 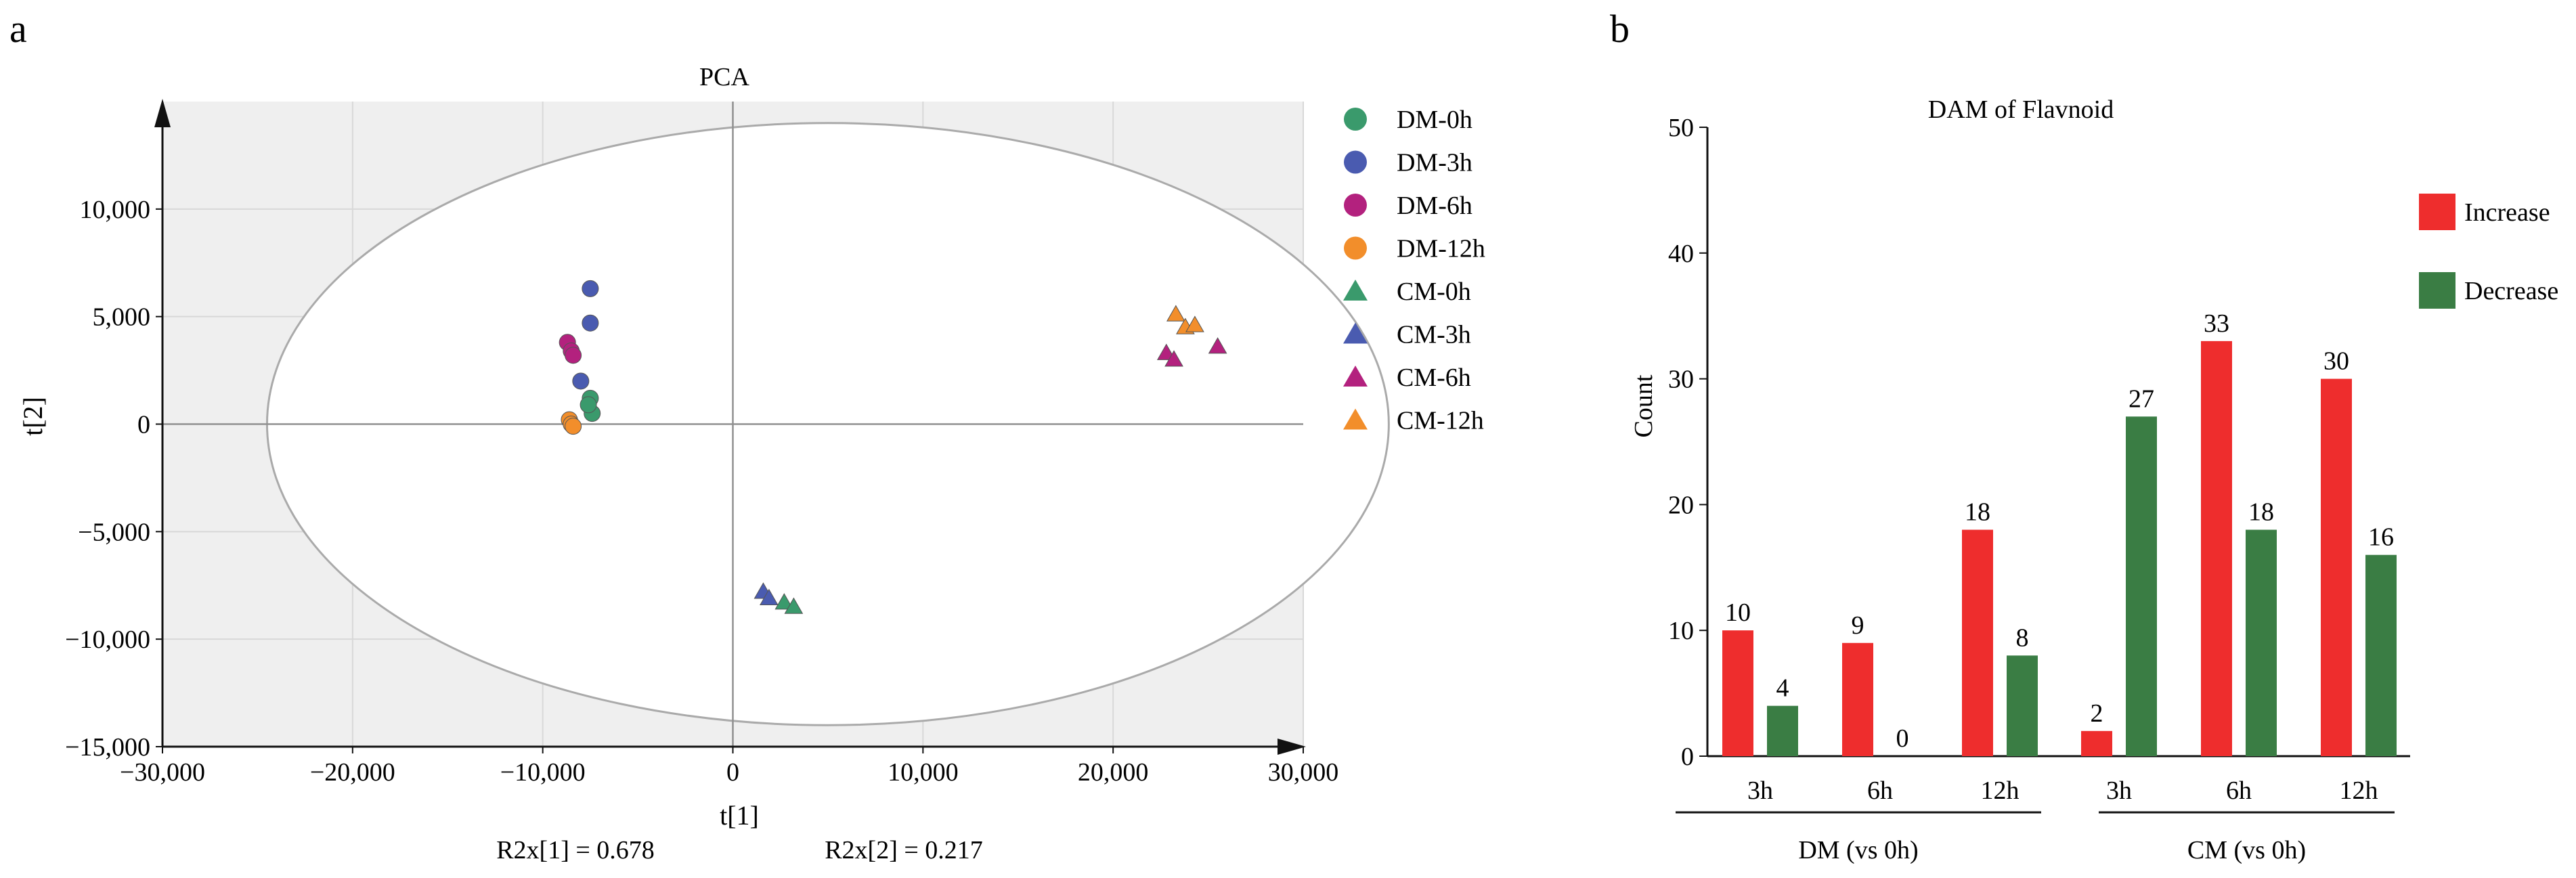 What do you see at coordinates (2022, 637) in the screenshot?
I see `bar-value-label: 8` at bounding box center [2022, 637].